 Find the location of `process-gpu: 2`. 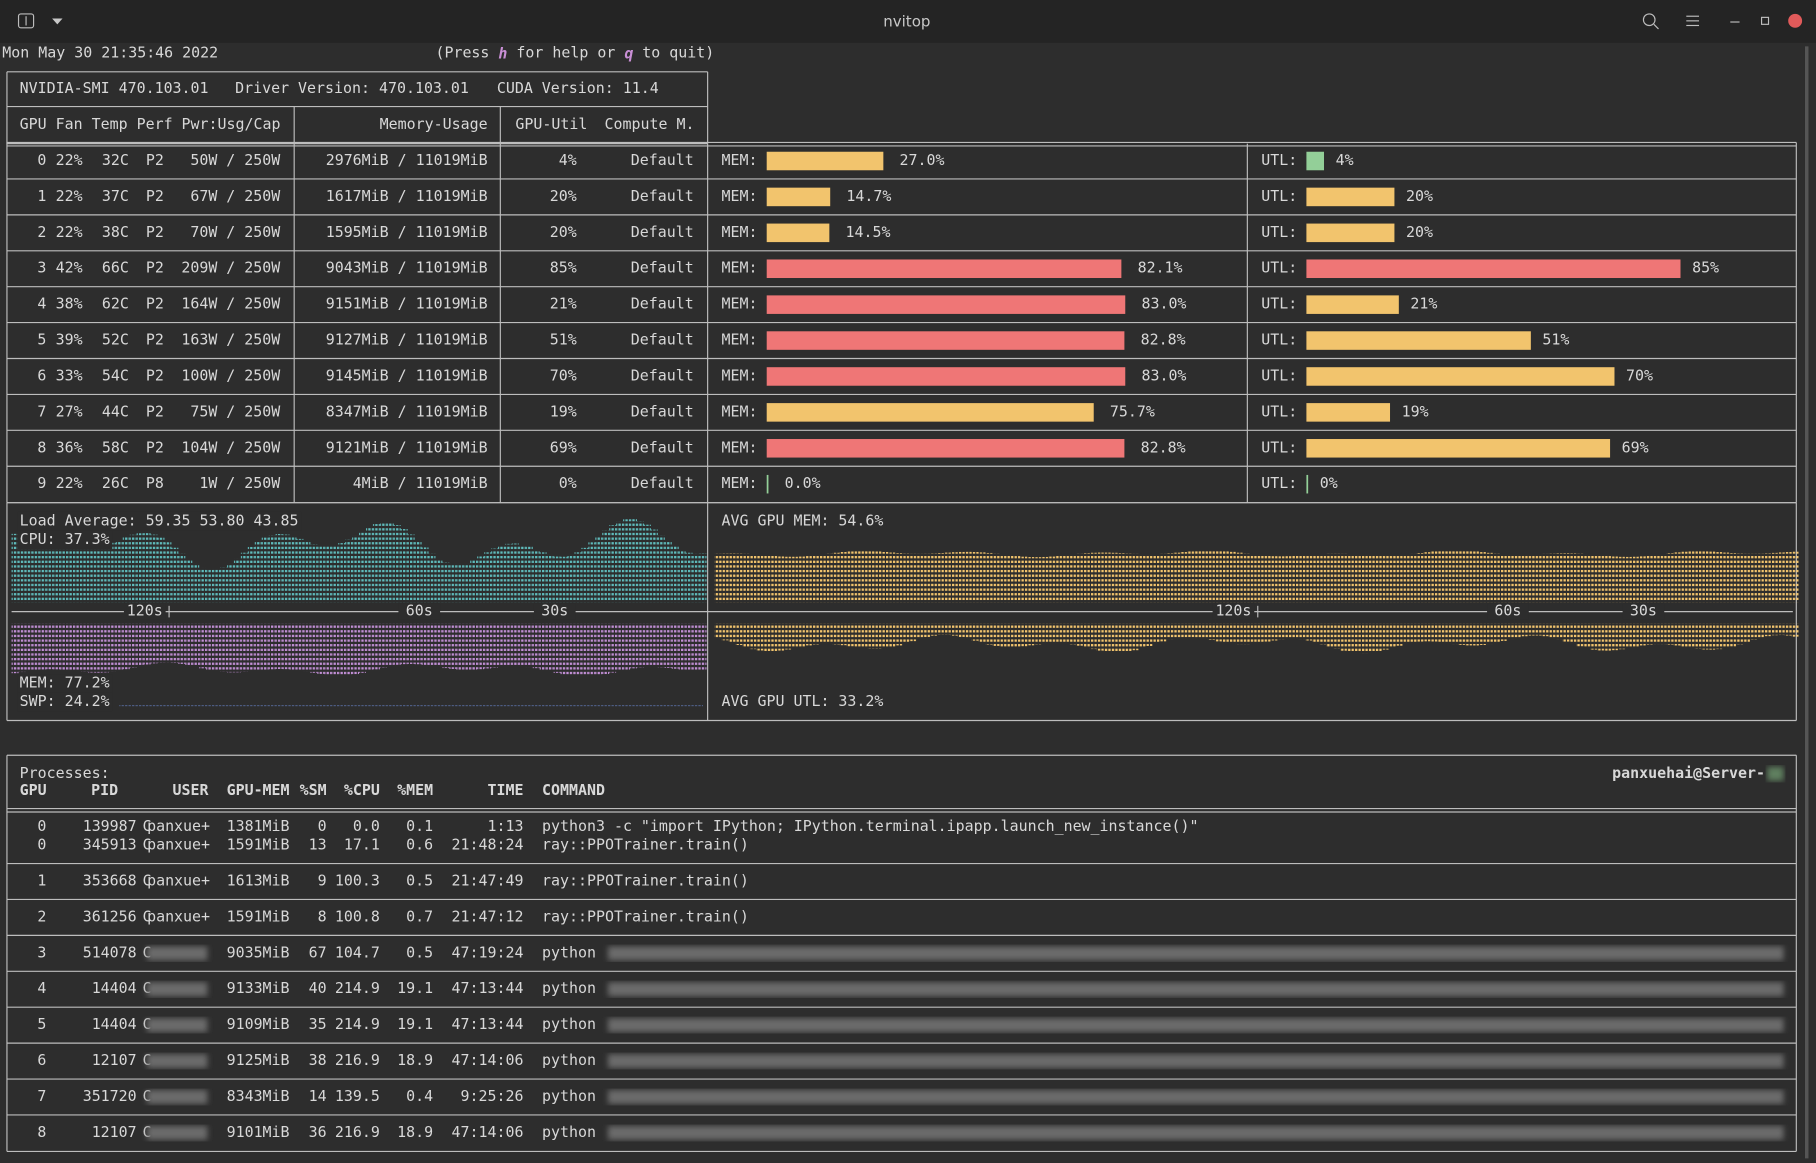

process-gpu: 2 is located at coordinates (41, 916).